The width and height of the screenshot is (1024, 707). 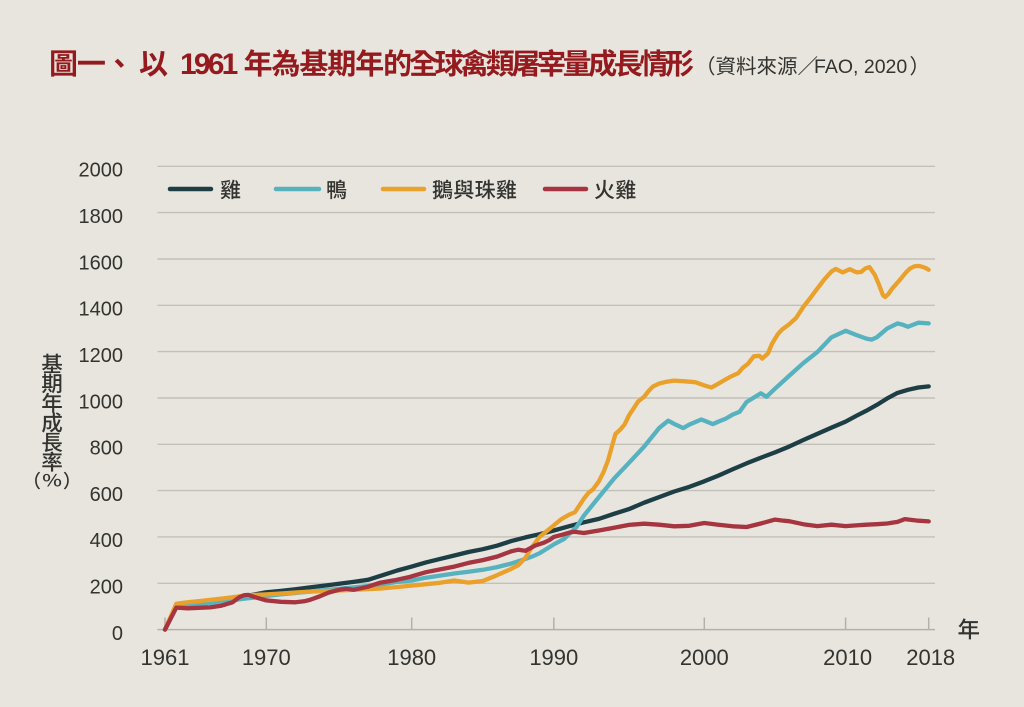 I want to click on svg-text: 600, so click(x=106, y=495).